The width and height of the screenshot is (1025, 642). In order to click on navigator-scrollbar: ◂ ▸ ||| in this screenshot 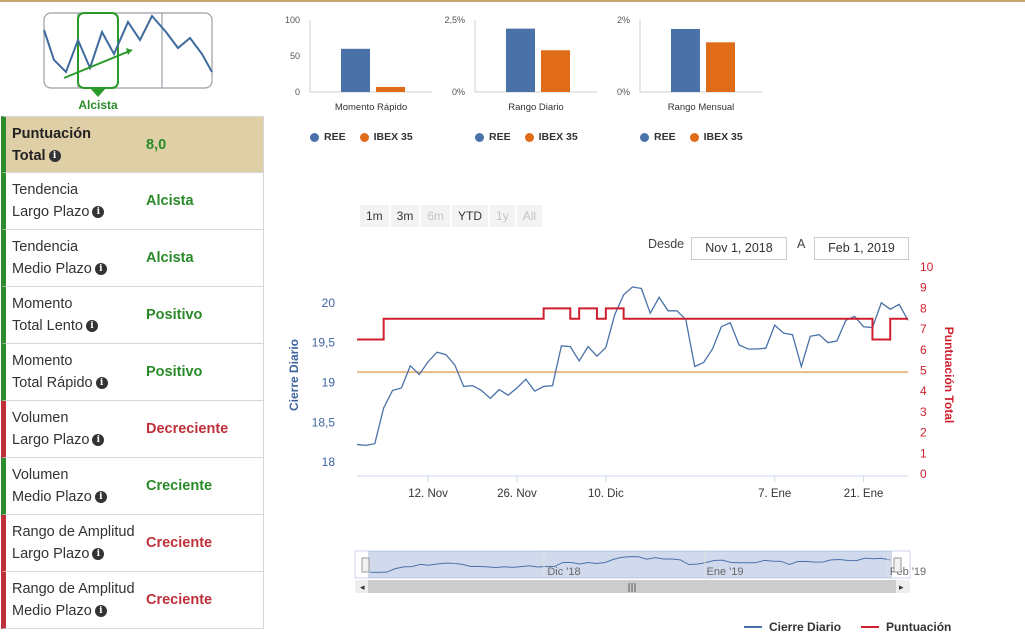, I will do `click(632, 586)`.